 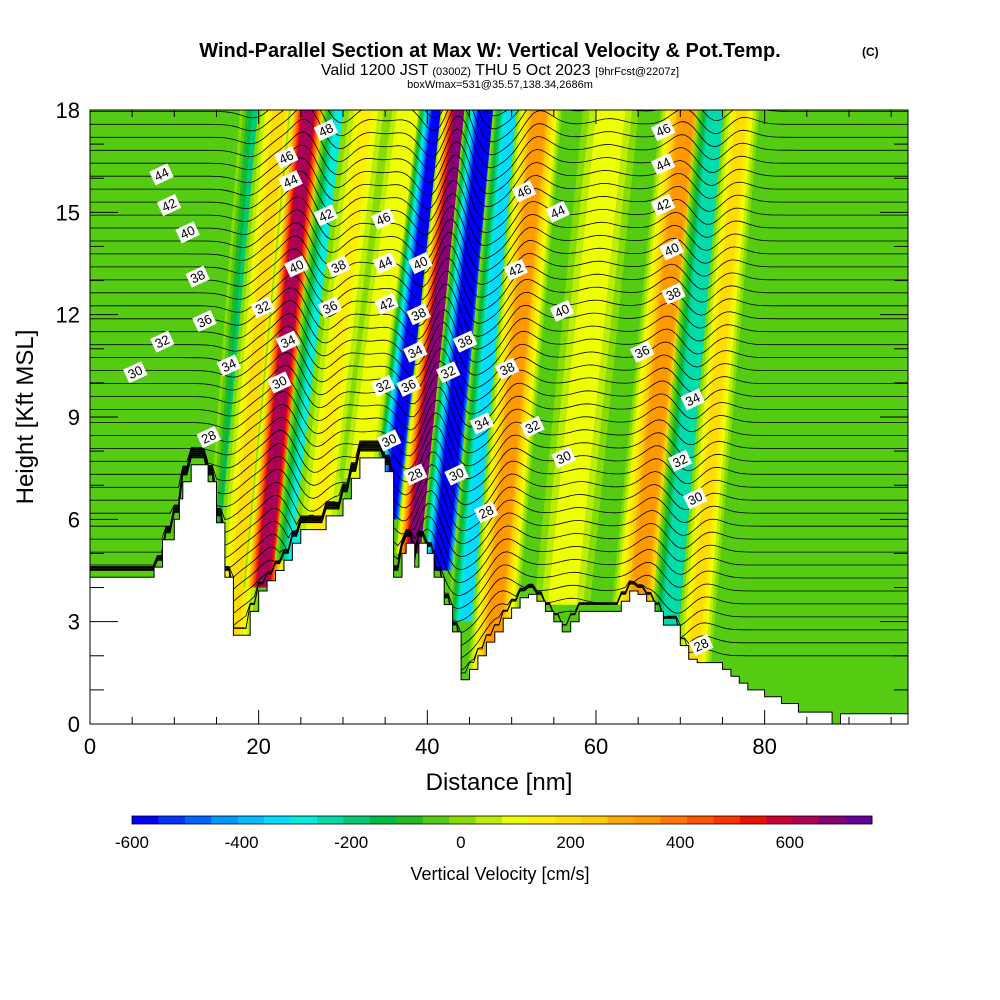 What do you see at coordinates (870, 52) in the screenshot?
I see `copyright-mark: (C)` at bounding box center [870, 52].